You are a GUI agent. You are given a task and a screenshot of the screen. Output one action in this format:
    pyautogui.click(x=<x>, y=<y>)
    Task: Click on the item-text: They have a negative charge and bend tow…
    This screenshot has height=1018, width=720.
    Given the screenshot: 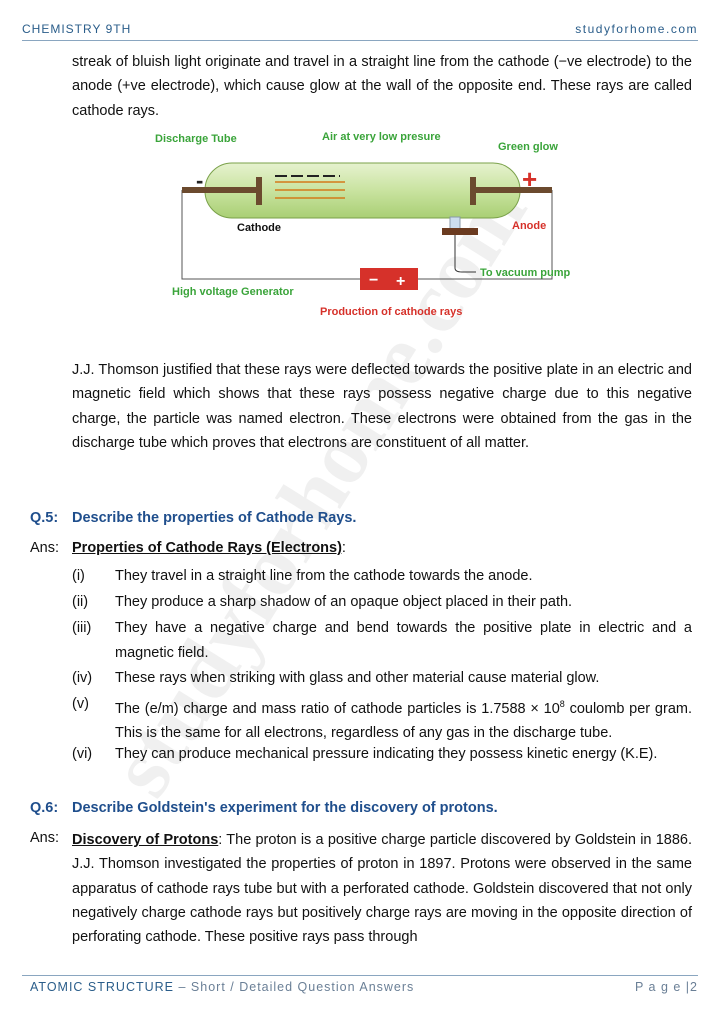 What is the action you would take?
    pyautogui.click(x=403, y=640)
    